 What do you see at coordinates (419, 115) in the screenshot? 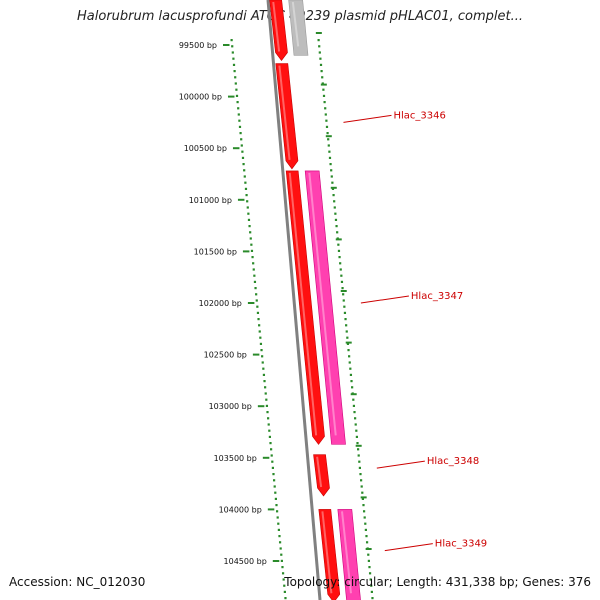
I see `gene-label-hlac_3346: Hlac_3346` at bounding box center [419, 115].